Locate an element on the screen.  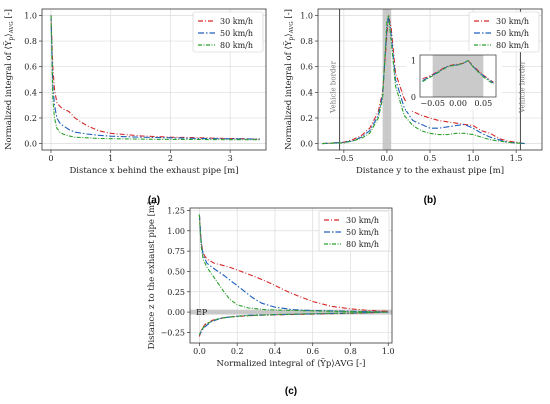
inset-x-tick-label: 0.05 is located at coordinates (483, 103).